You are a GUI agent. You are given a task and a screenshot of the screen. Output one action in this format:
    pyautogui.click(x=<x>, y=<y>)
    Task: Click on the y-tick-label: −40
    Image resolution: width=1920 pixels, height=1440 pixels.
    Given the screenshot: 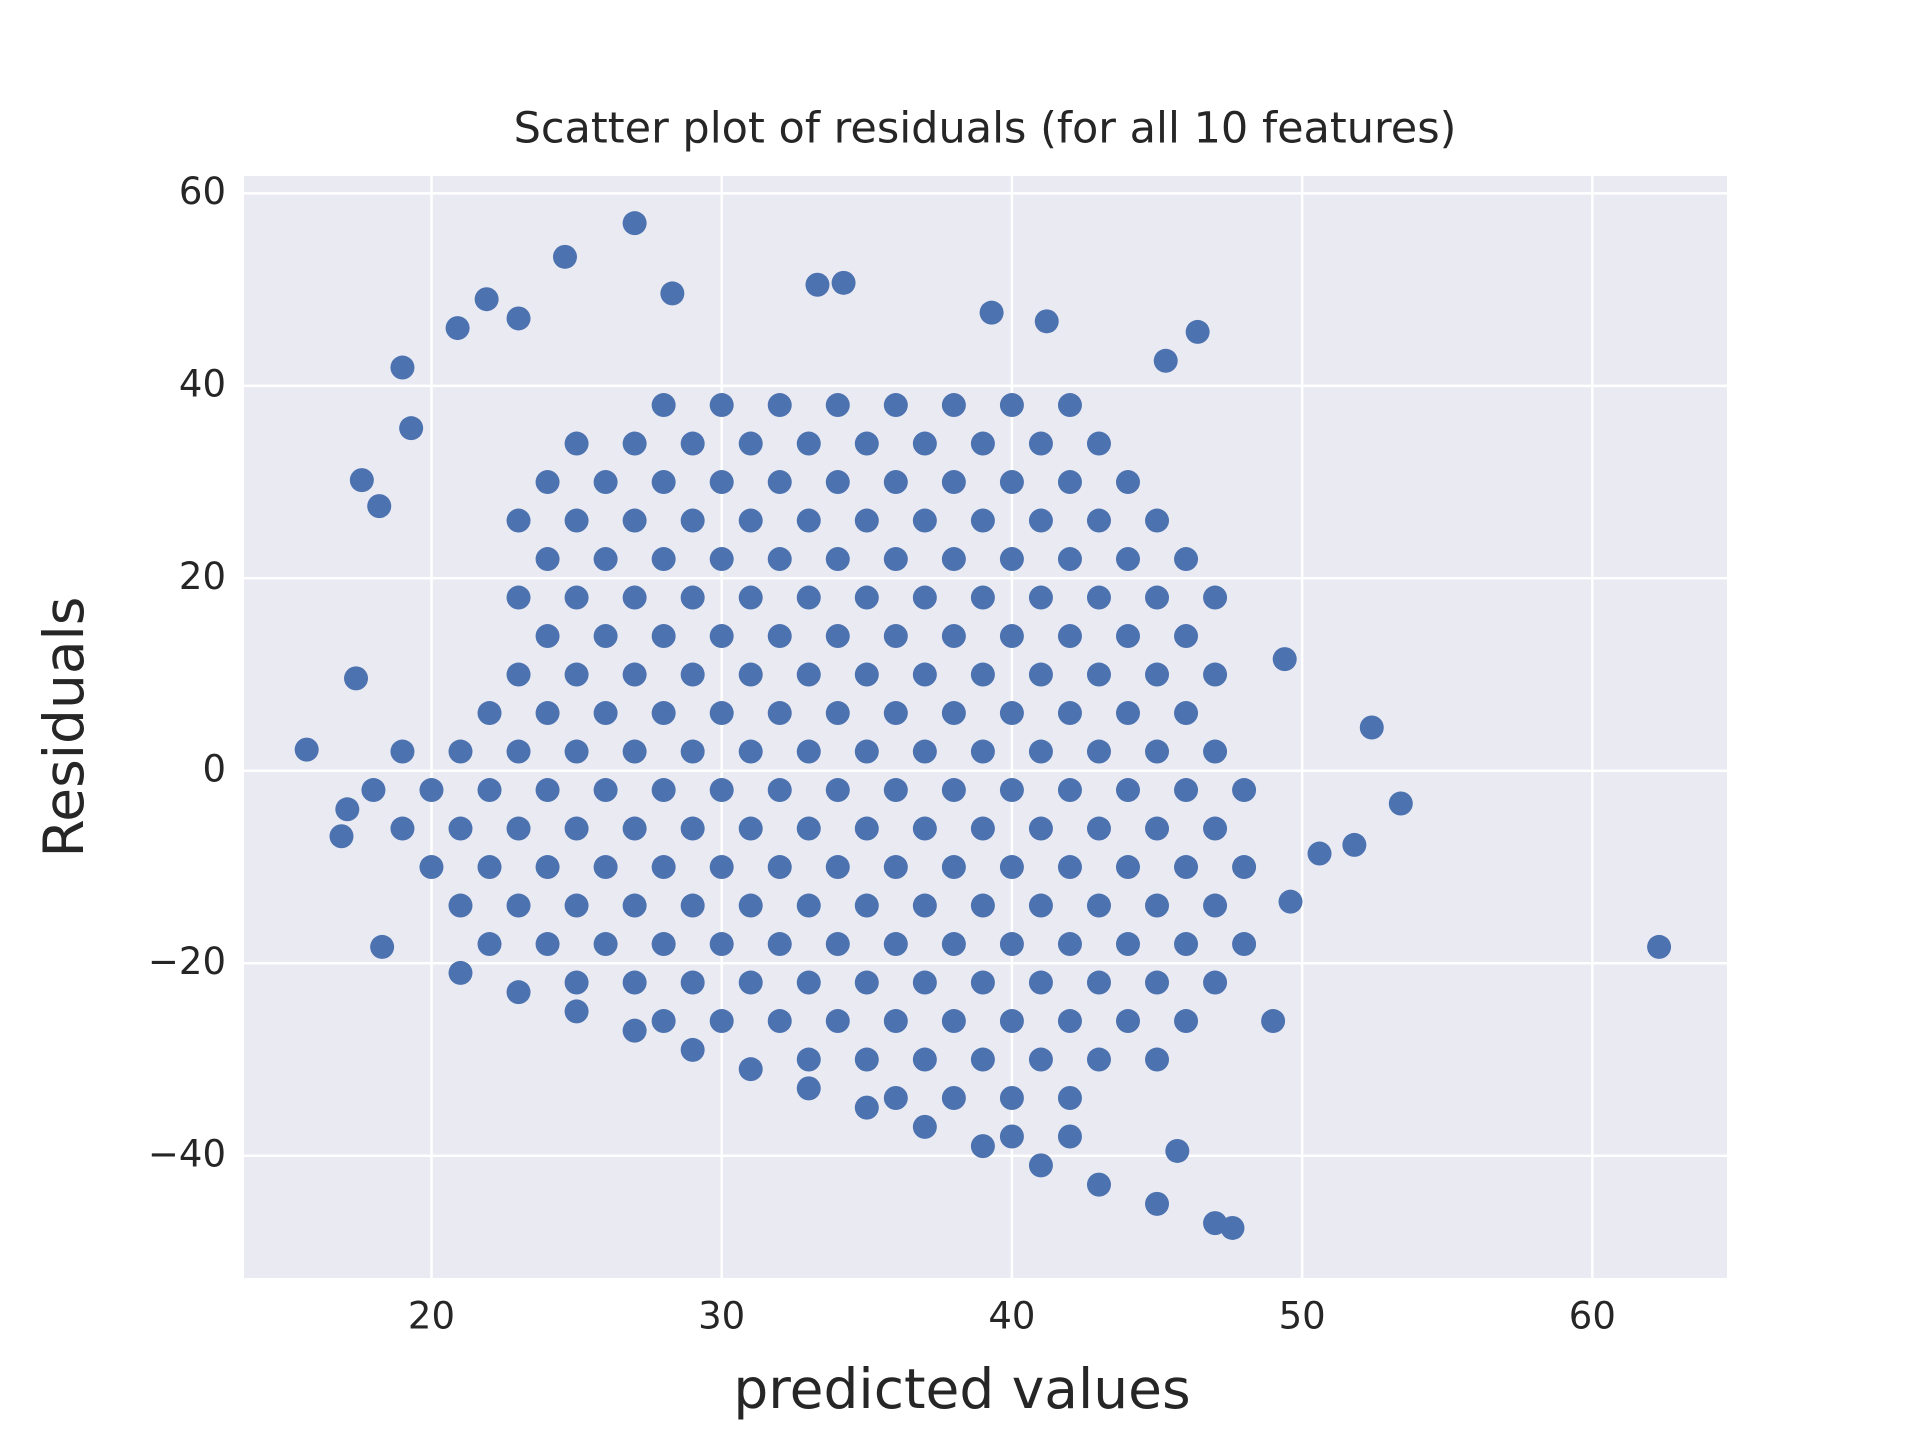 What is the action you would take?
    pyautogui.click(x=187, y=1153)
    